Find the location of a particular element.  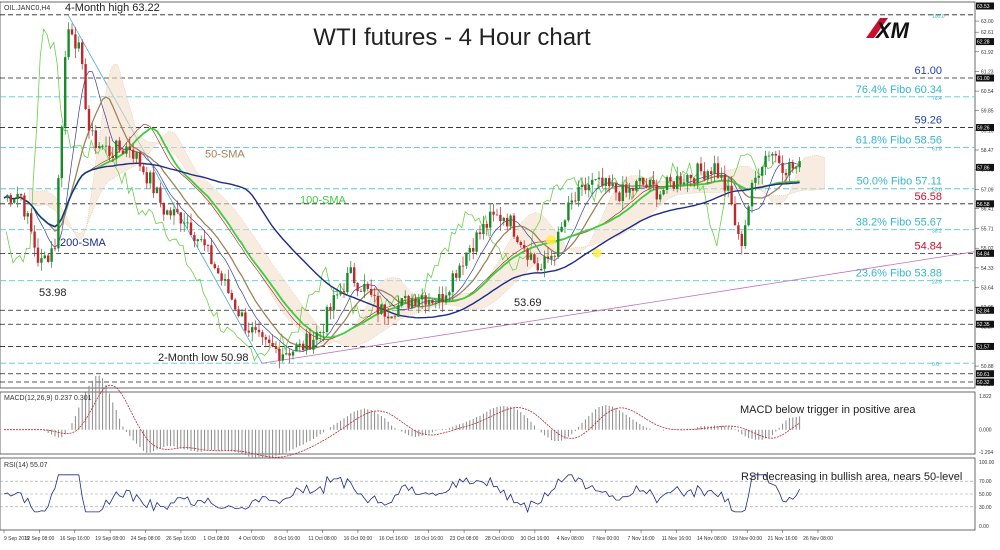

level-label: 38.2% Fibo 55.67 is located at coordinates (899, 223).